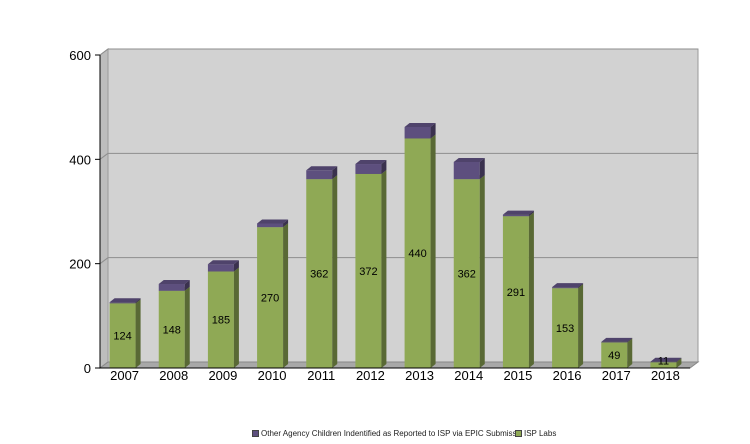 Image resolution: width=750 pixels, height=444 pixels. Describe the element at coordinates (173, 375) in the screenshot. I see `x-tick-label: 2008` at that location.